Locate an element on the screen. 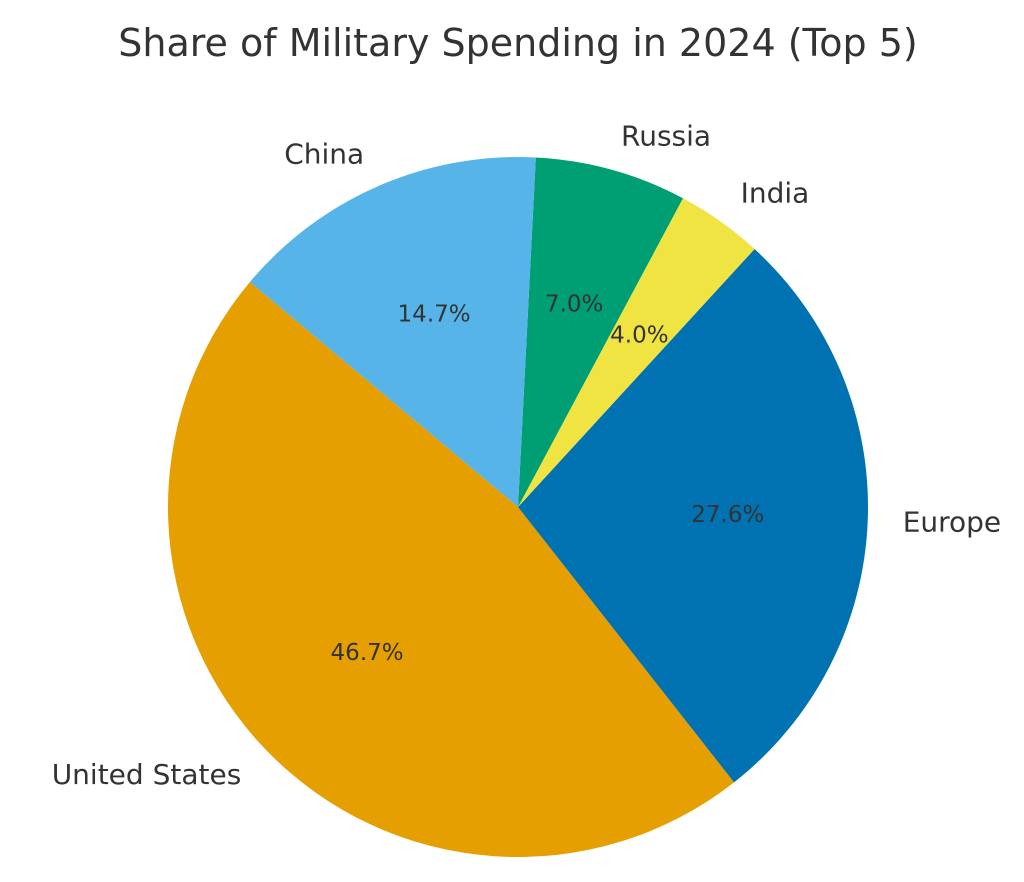 The height and width of the screenshot is (882, 1024). pct-label-united-states: 46.7% is located at coordinates (367, 653).